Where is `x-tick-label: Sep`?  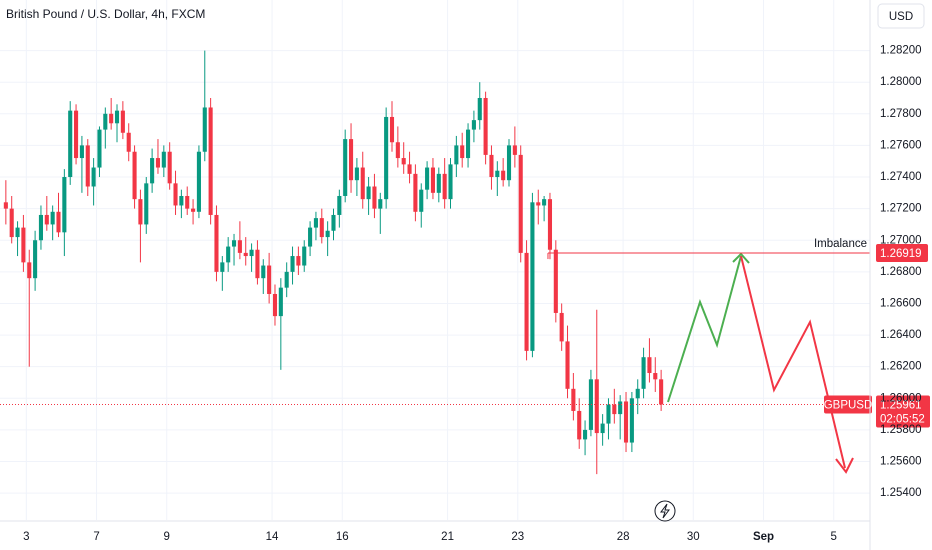
x-tick-label: Sep is located at coordinates (763, 537).